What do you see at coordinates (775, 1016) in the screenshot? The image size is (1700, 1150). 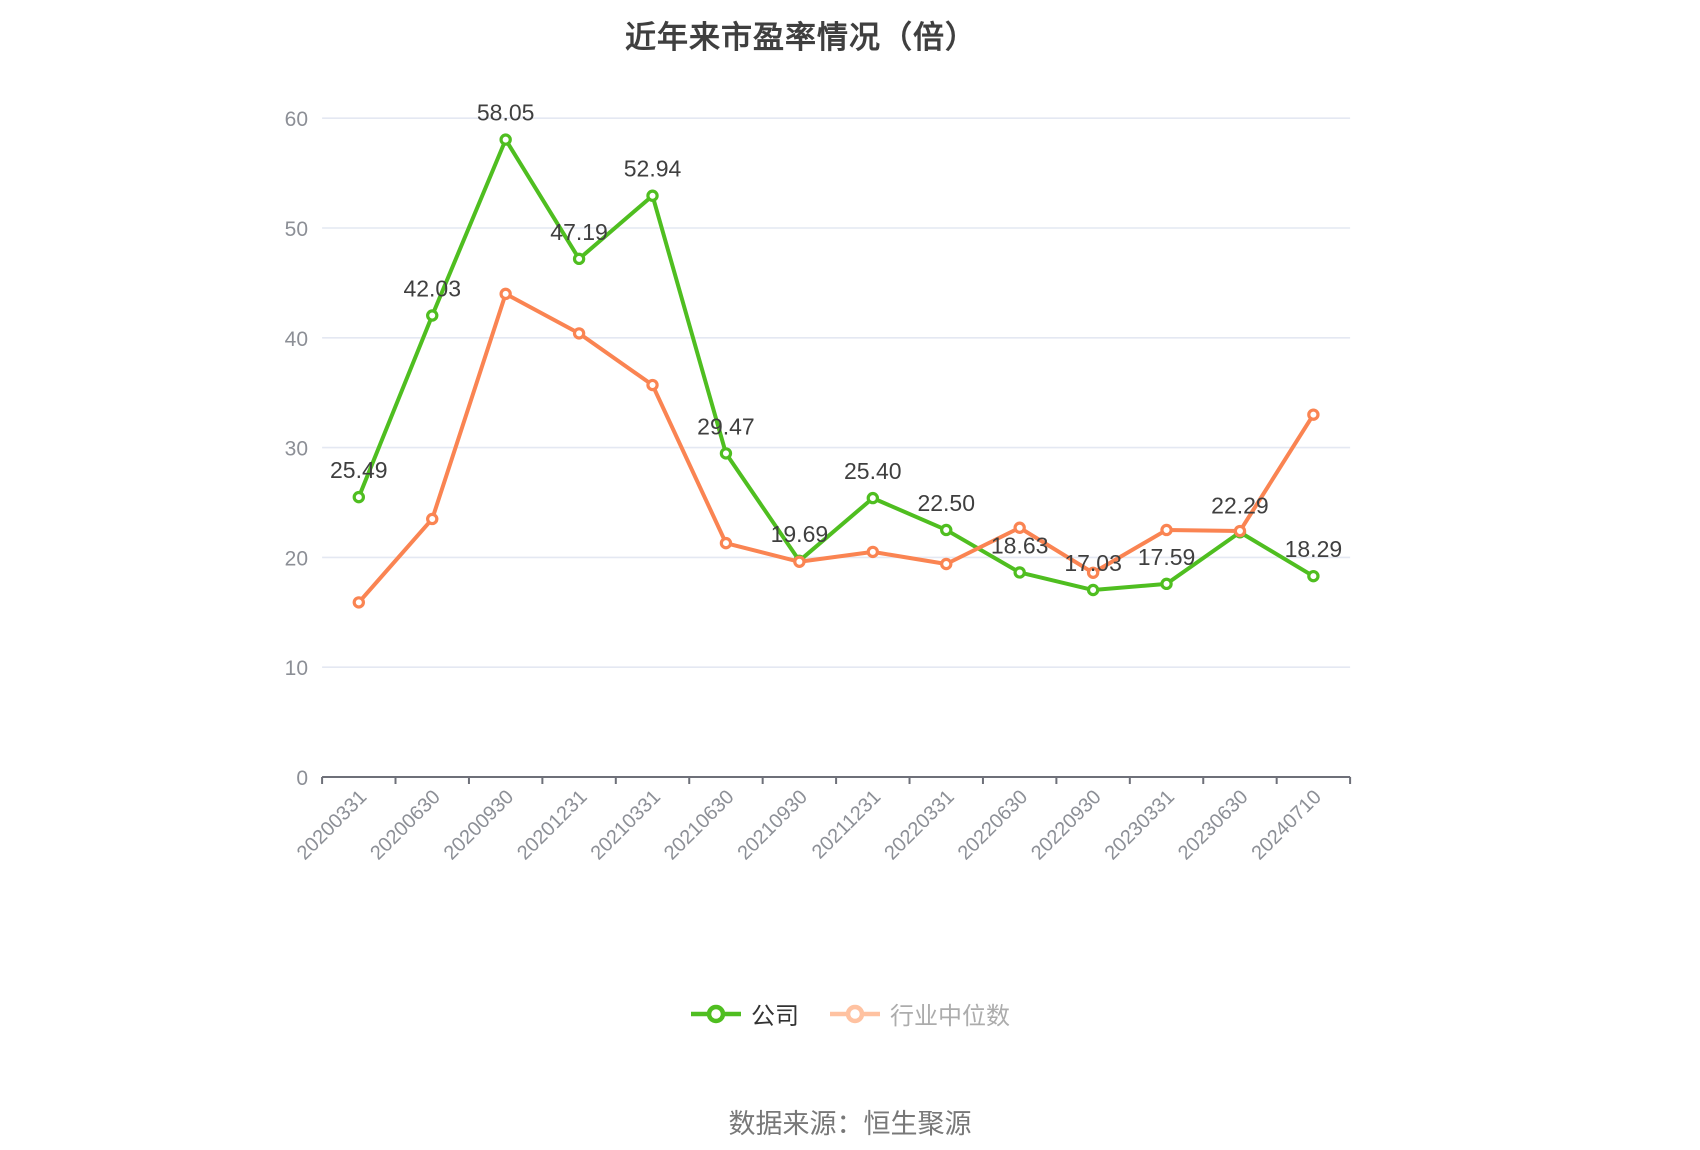 I see `legend-label-company: 公司` at bounding box center [775, 1016].